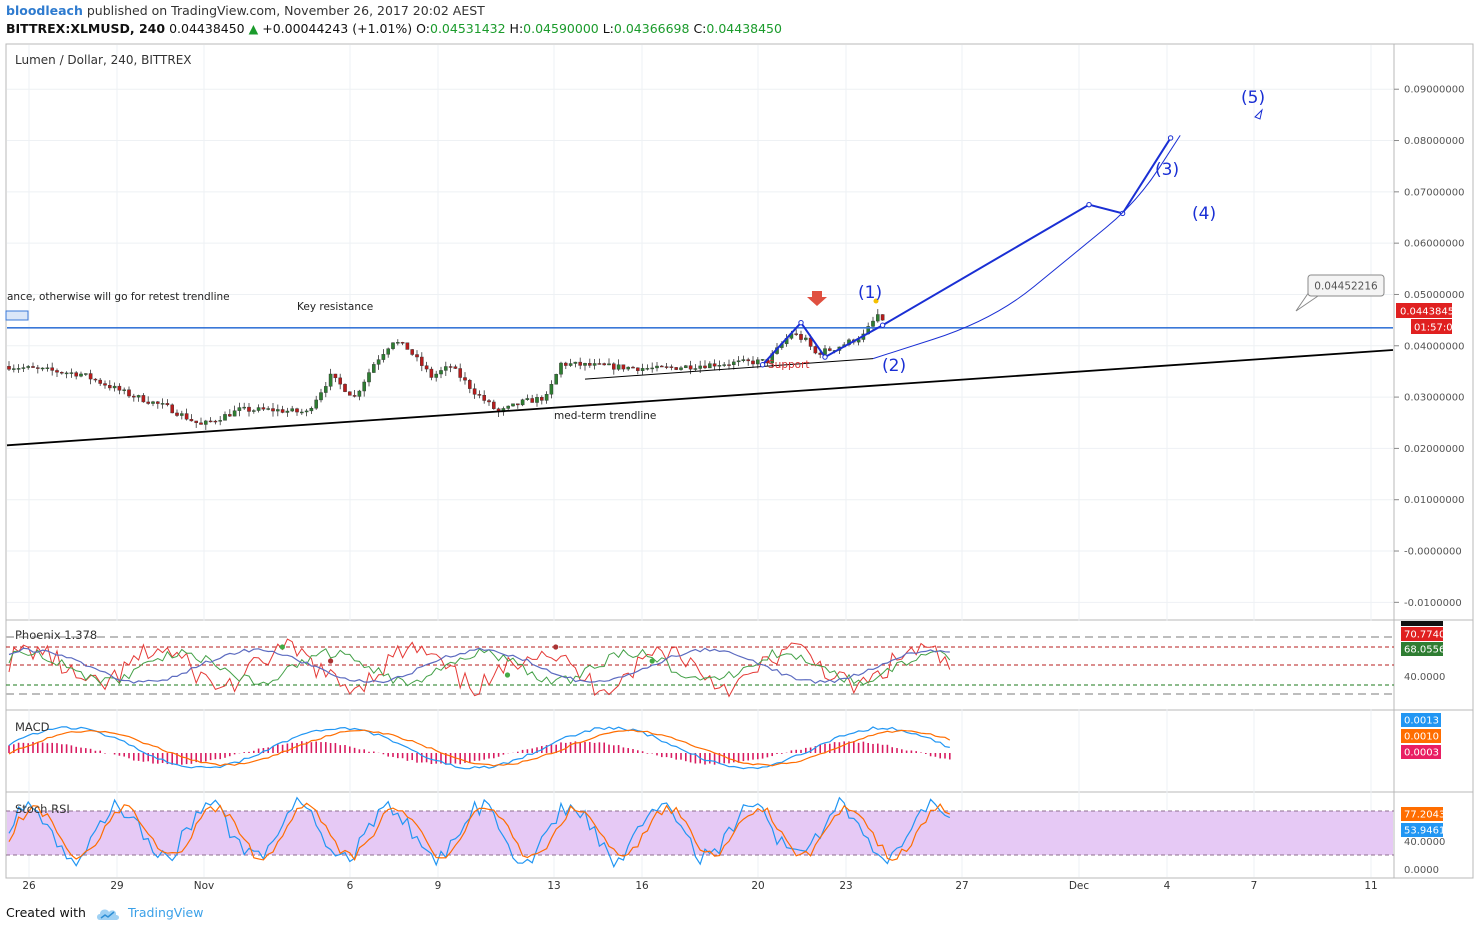 This screenshot has height=931, width=1476. Describe the element at coordinates (1421, 737) in the screenshot. I see `macd-value-orange: 0.0010` at that location.